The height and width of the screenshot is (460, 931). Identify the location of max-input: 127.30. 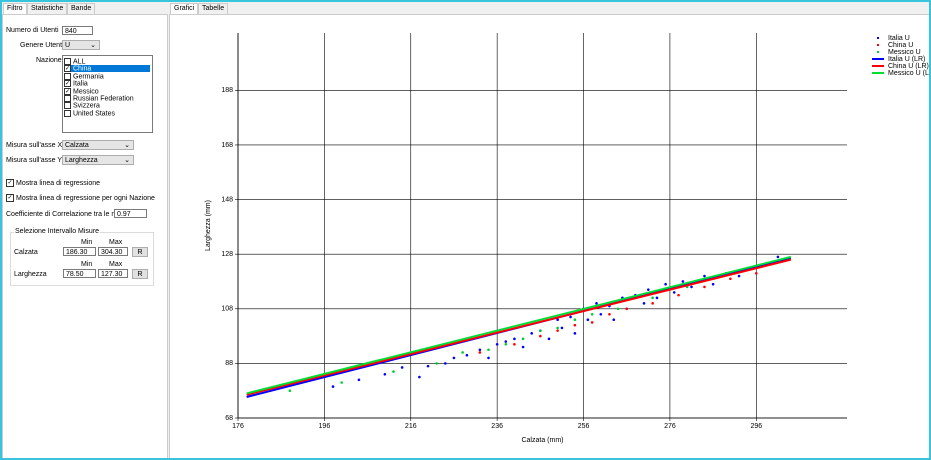
(113, 273).